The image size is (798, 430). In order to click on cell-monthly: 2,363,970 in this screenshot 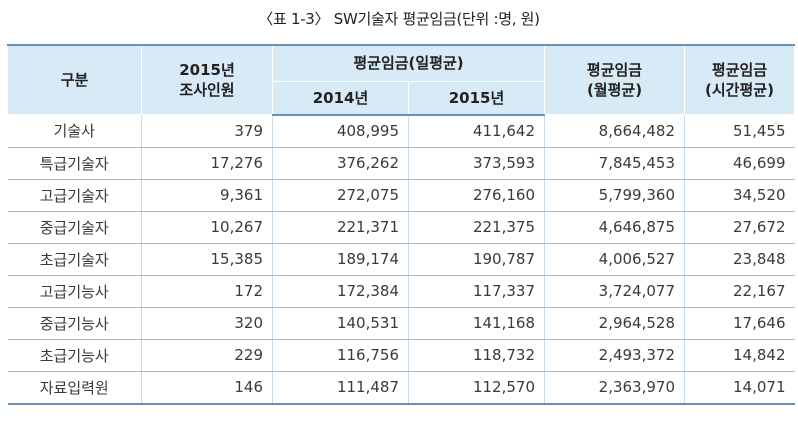, I will do `click(614, 388)`.